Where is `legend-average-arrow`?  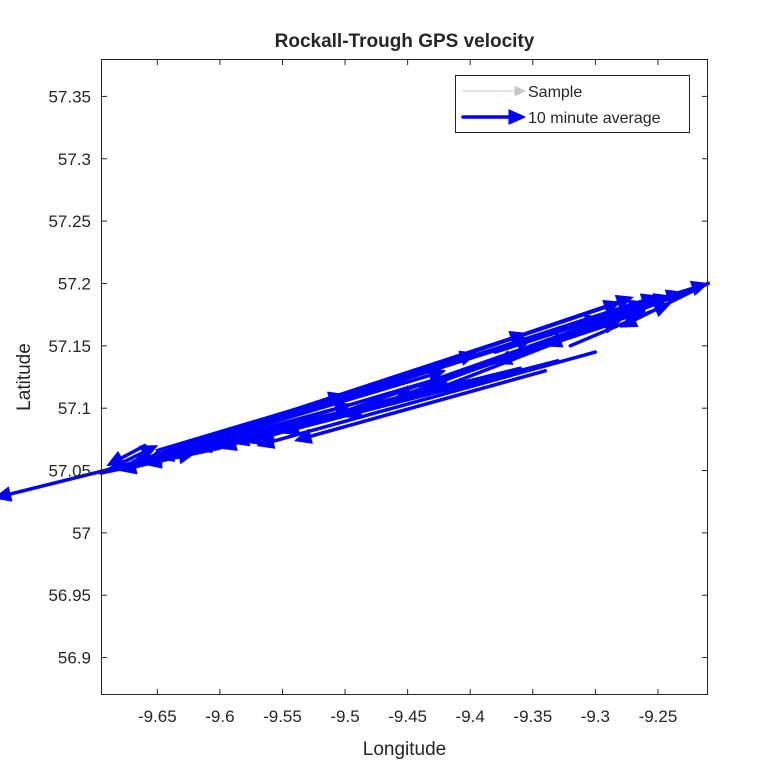
legend-average-arrow is located at coordinates (493, 117).